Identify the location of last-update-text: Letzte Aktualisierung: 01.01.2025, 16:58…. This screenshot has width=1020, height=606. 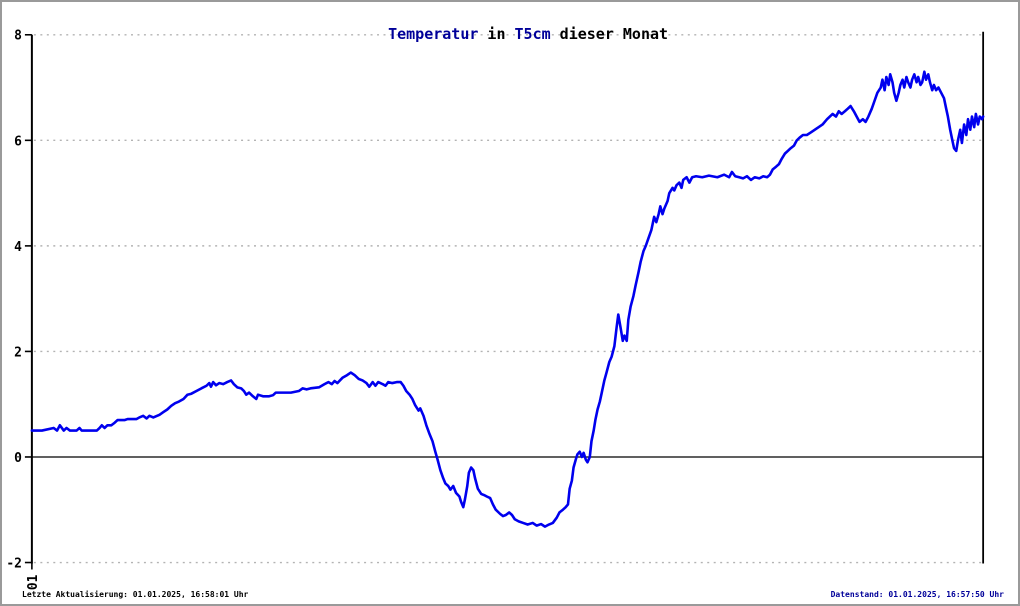
(135, 594).